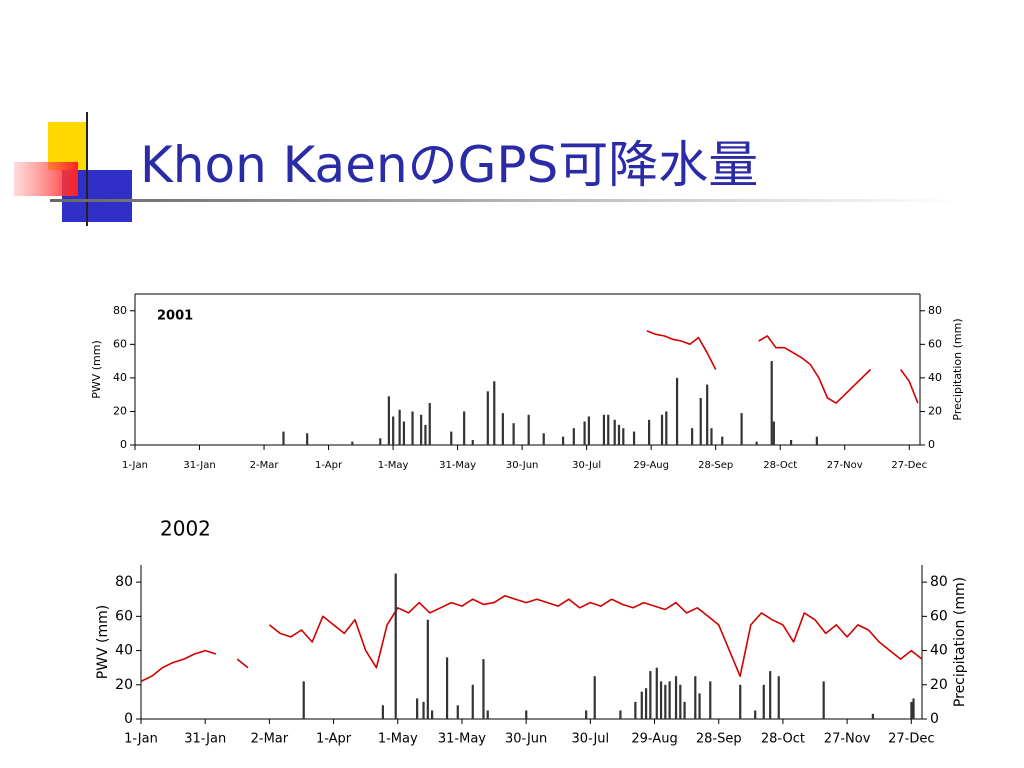  I want to click on chart-title: 2001, so click(175, 316).